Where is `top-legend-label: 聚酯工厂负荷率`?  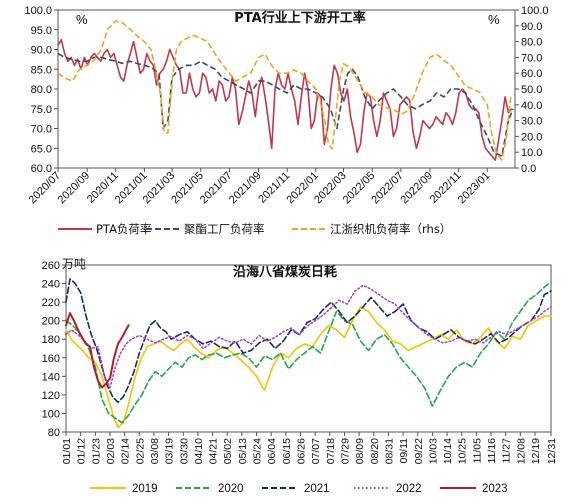
top-legend-label: 聚酯工厂负荷率 is located at coordinates (224, 229).